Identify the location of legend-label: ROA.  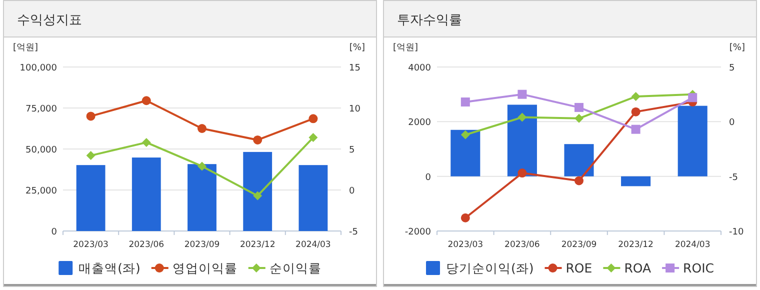
(638, 268).